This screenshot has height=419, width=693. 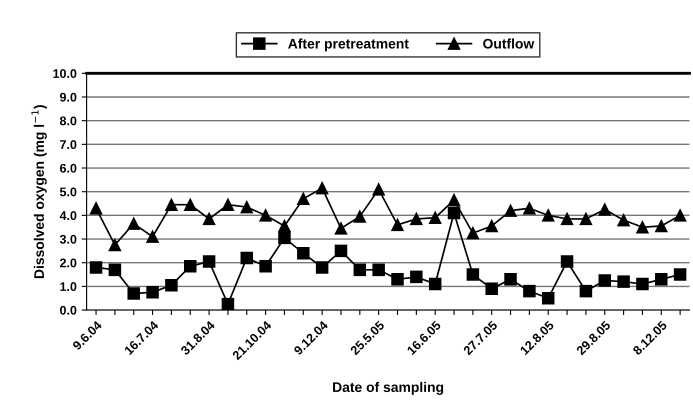 I want to click on y-tick-label: 7.0, so click(x=68, y=144).